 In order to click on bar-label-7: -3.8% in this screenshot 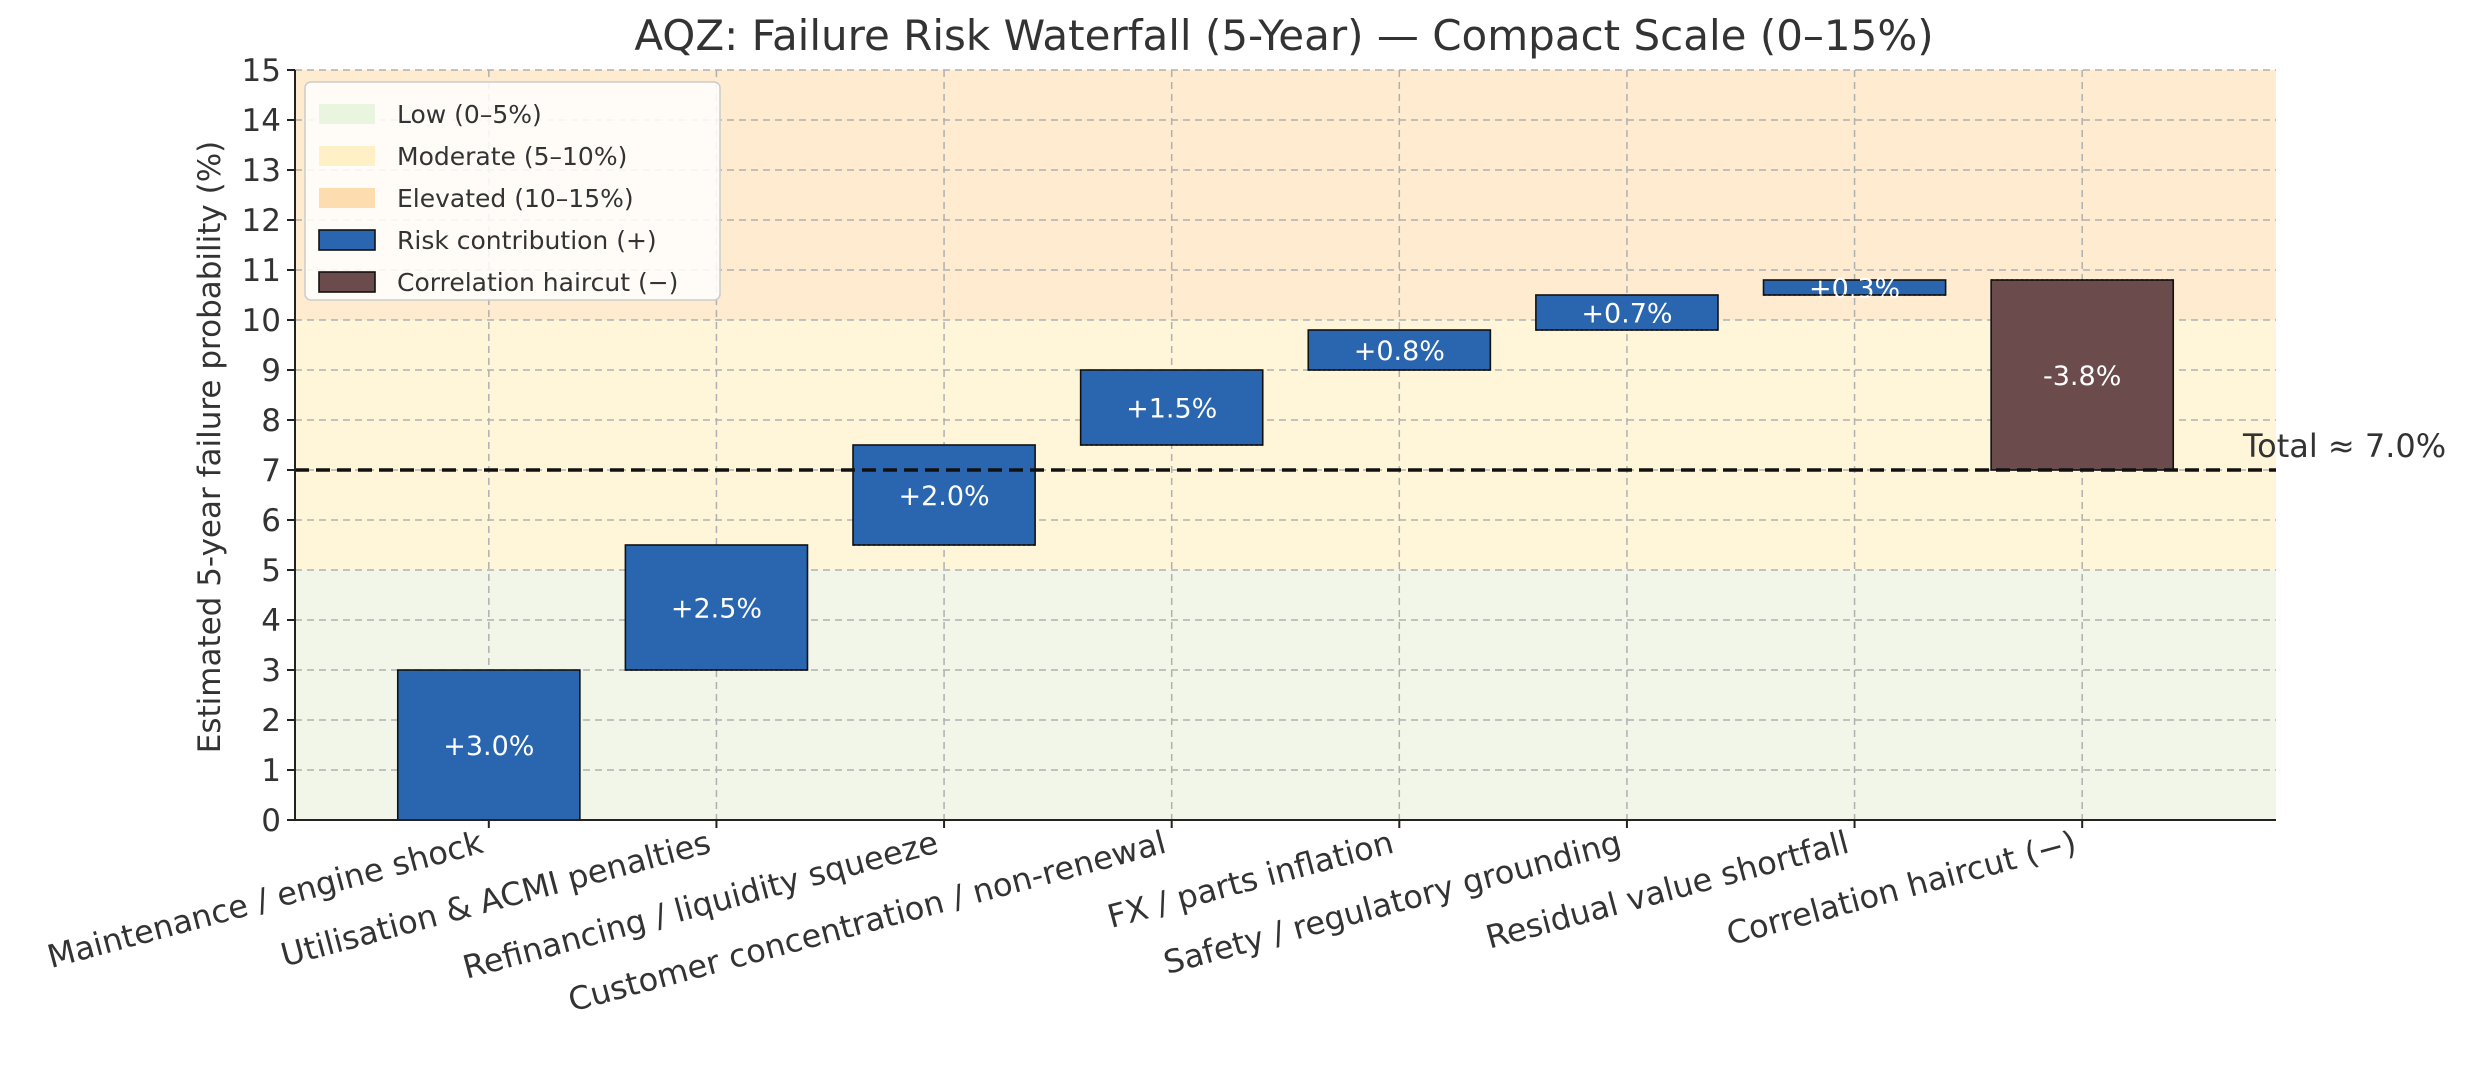, I will do `click(2082, 376)`.